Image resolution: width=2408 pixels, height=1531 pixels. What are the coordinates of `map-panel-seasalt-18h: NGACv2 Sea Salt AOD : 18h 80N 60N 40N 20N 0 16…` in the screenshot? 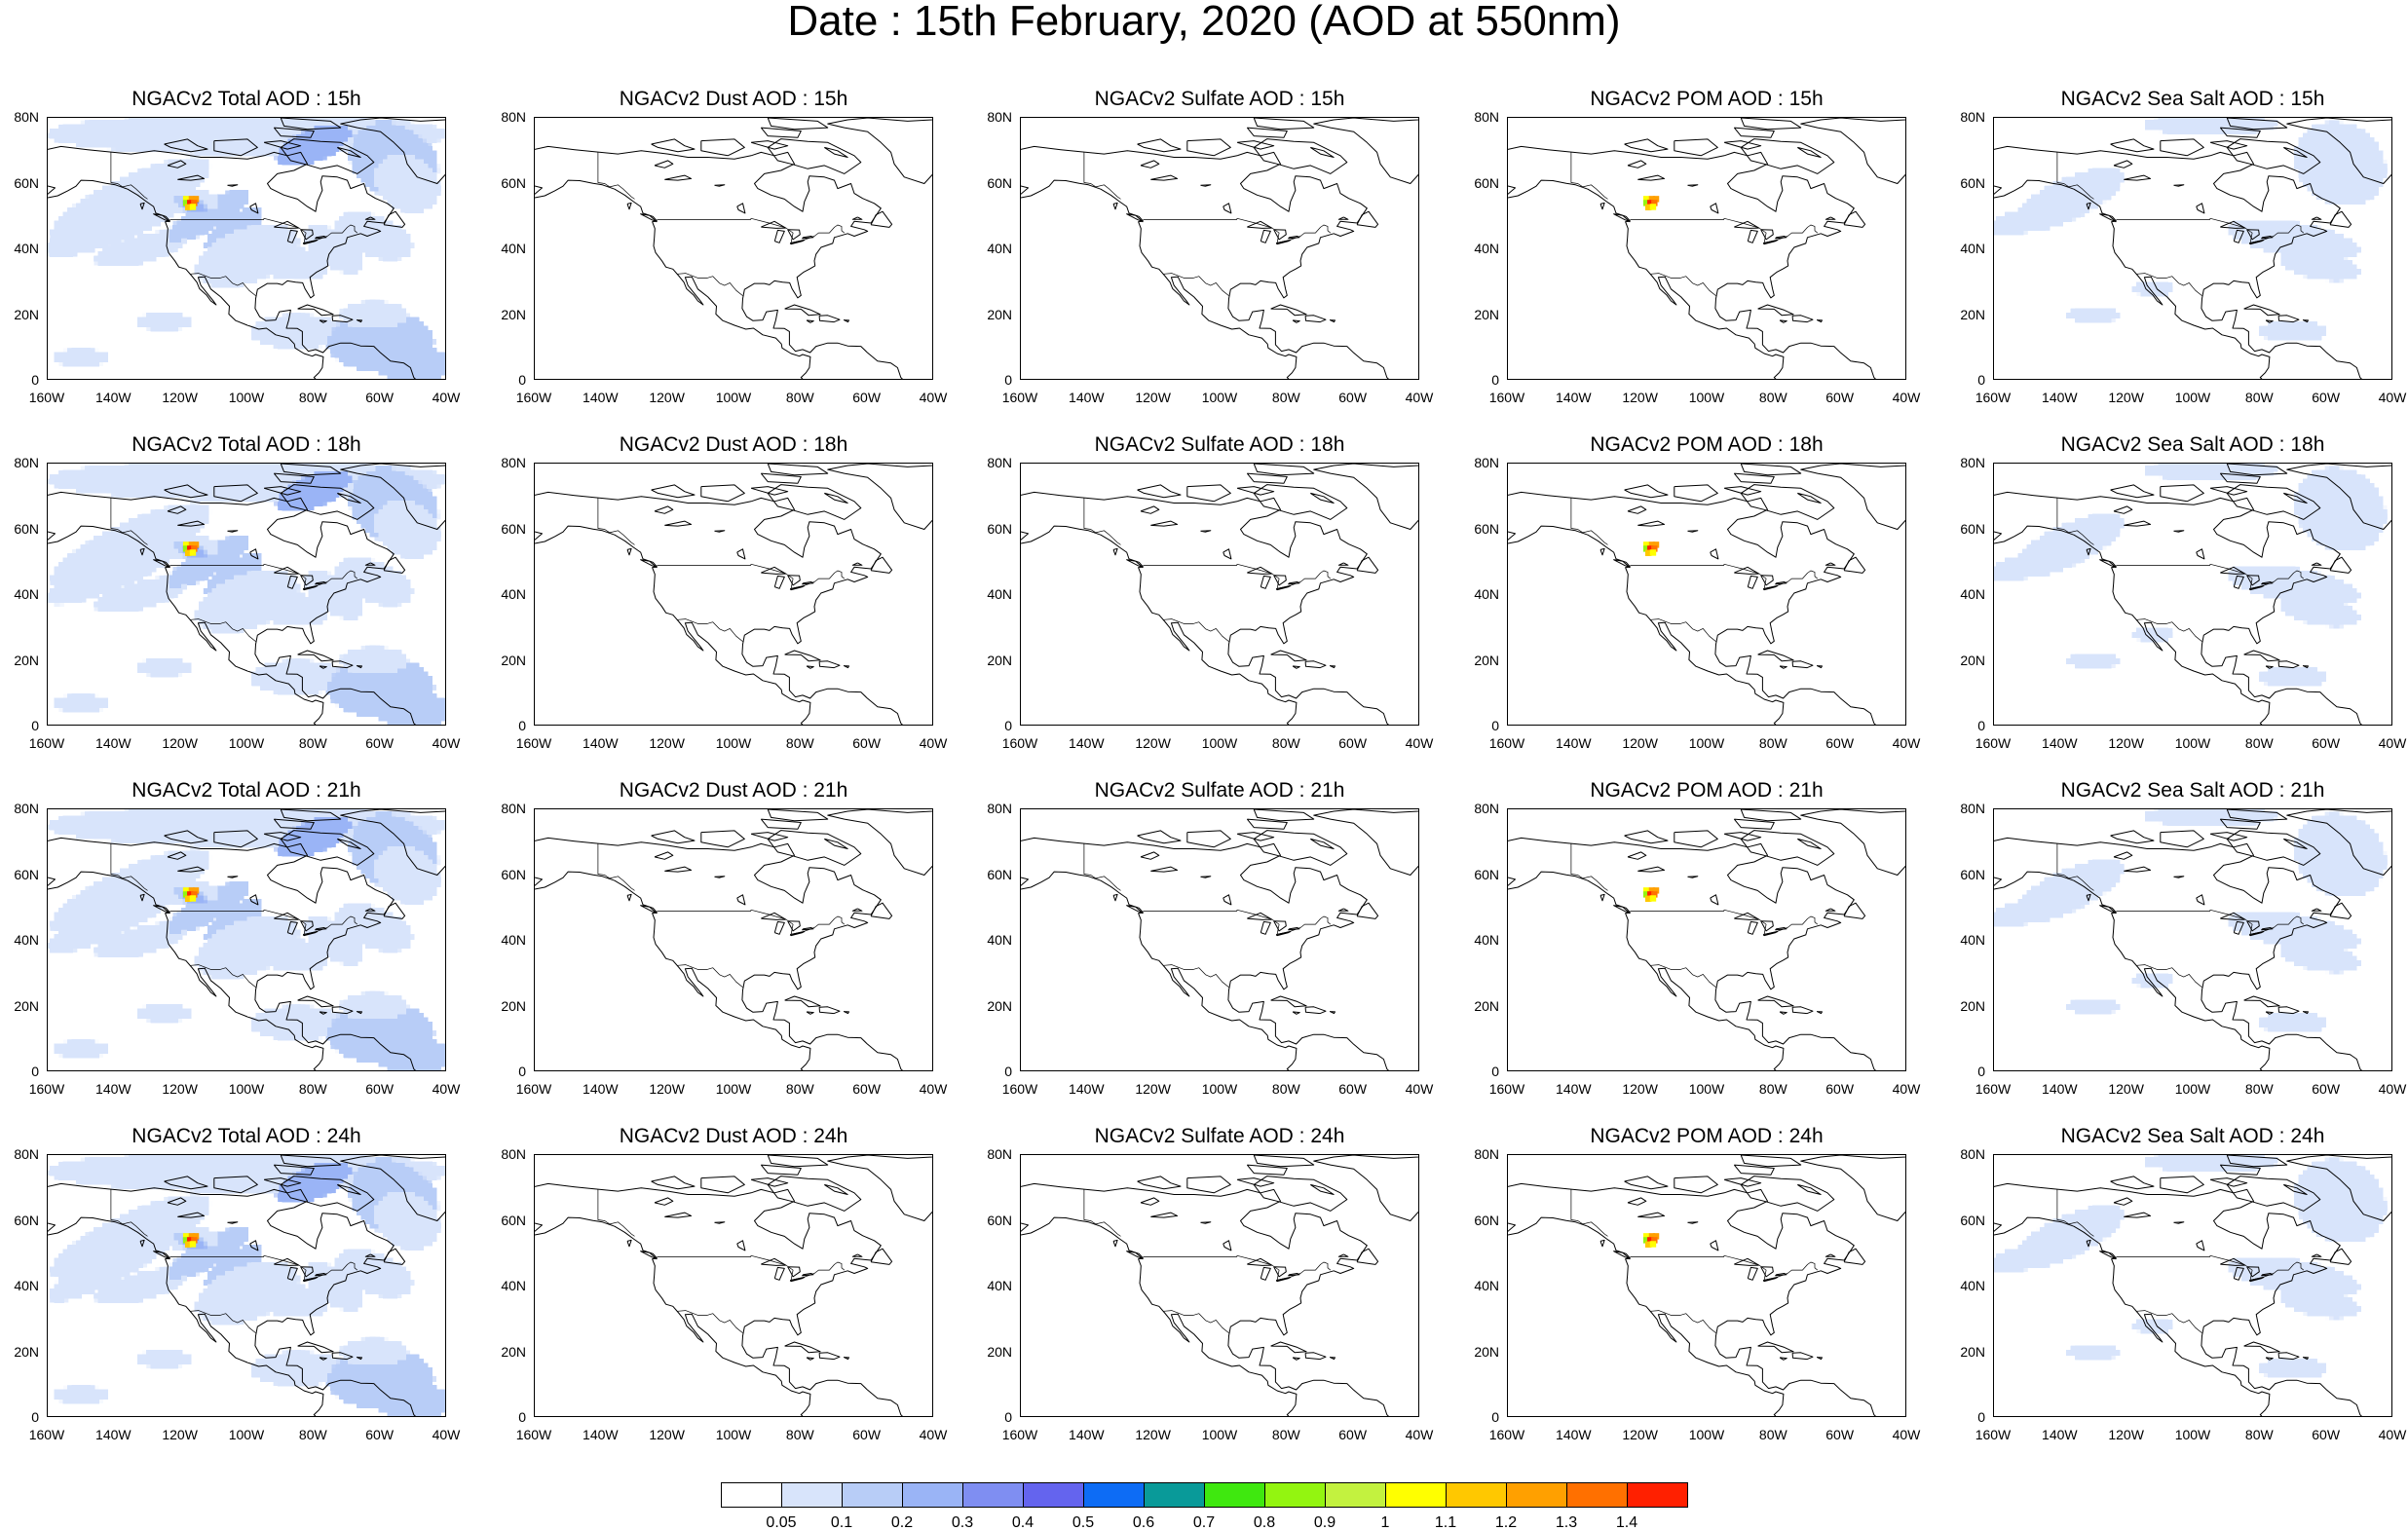 It's located at (2177, 594).